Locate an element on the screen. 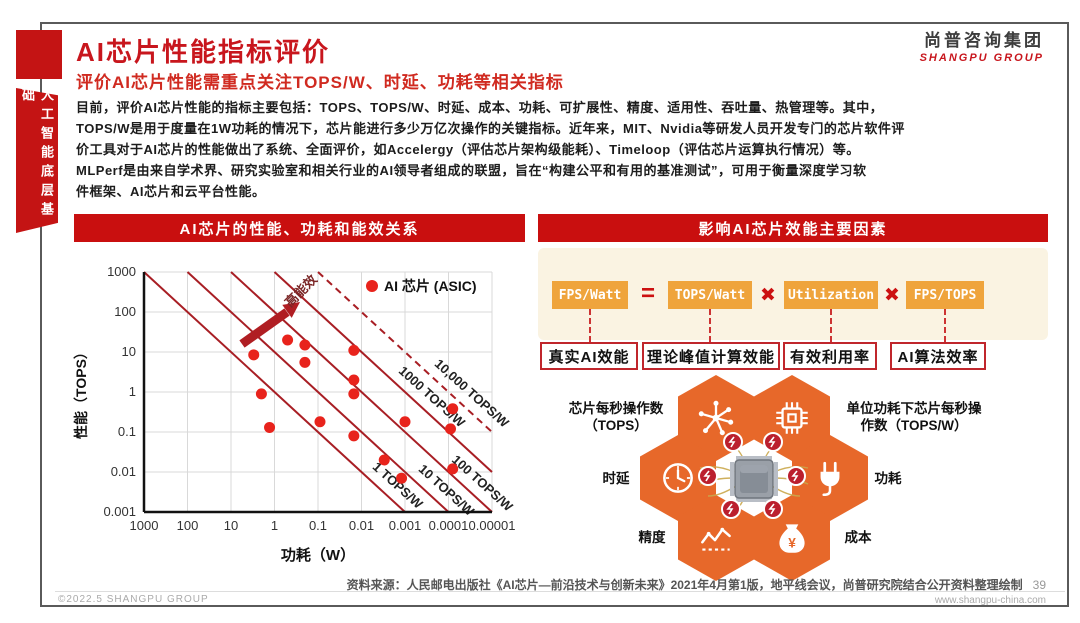 Image resolution: width=1080 pixels, height=623 pixels. left-accent-square is located at coordinates (39, 54).